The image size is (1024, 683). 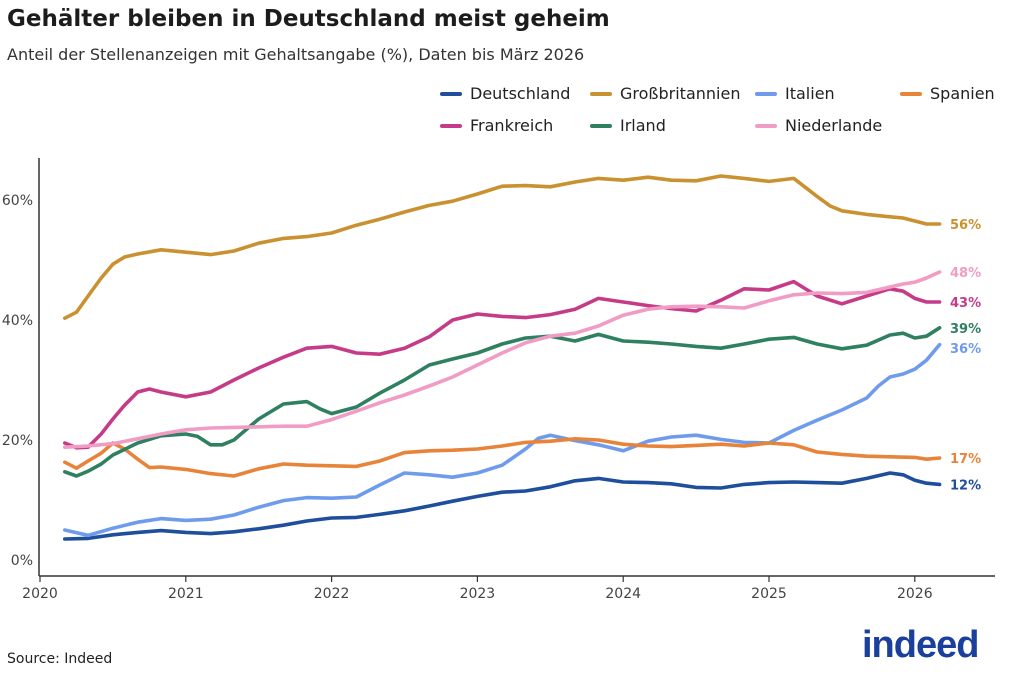 What do you see at coordinates (920, 645) in the screenshot?
I see `logo-wordmark: indeed` at bounding box center [920, 645].